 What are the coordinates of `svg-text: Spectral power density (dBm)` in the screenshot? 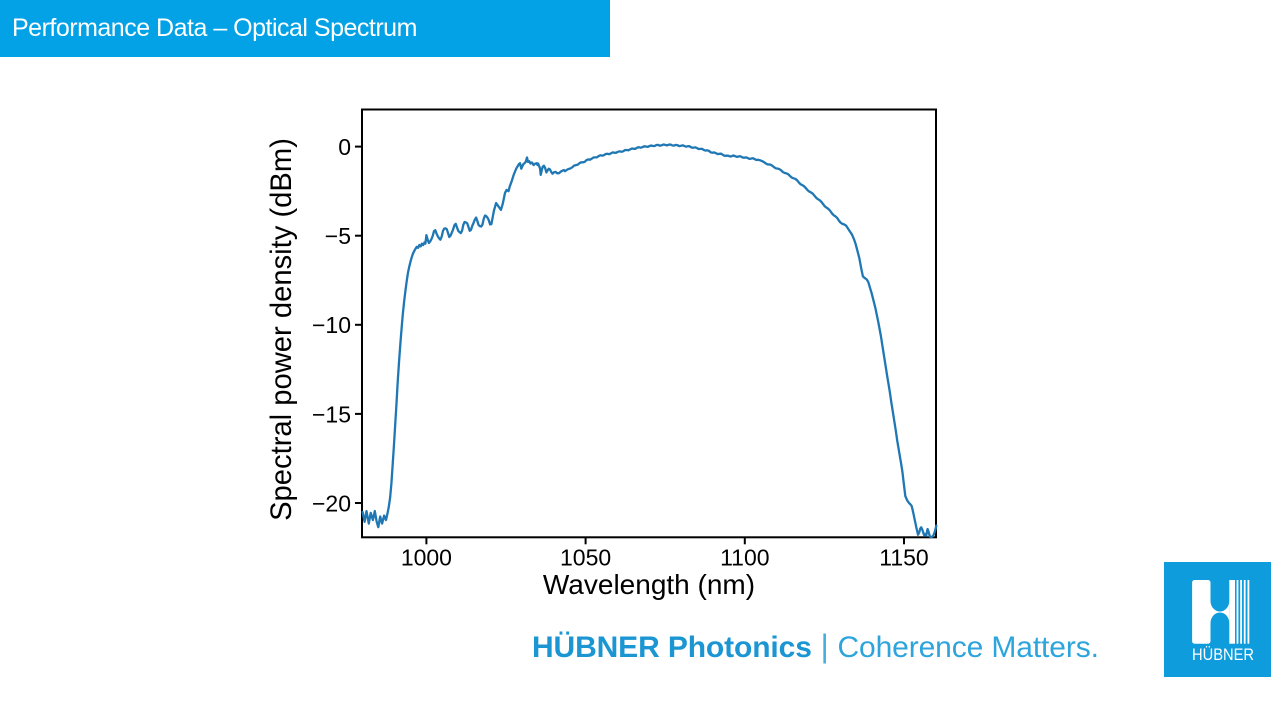 It's located at (282, 329).